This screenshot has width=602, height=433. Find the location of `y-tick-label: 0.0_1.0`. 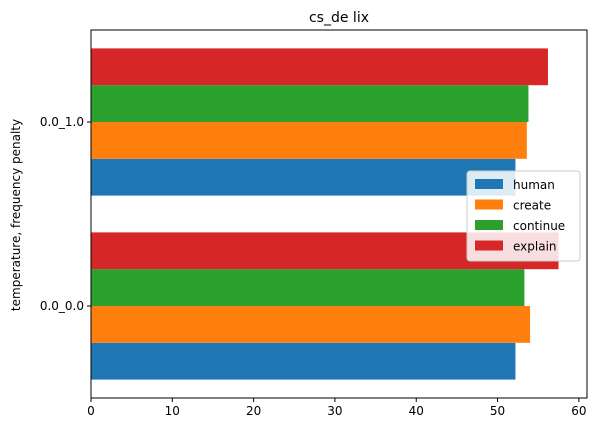

y-tick-label: 0.0_1.0 is located at coordinates (62, 122).